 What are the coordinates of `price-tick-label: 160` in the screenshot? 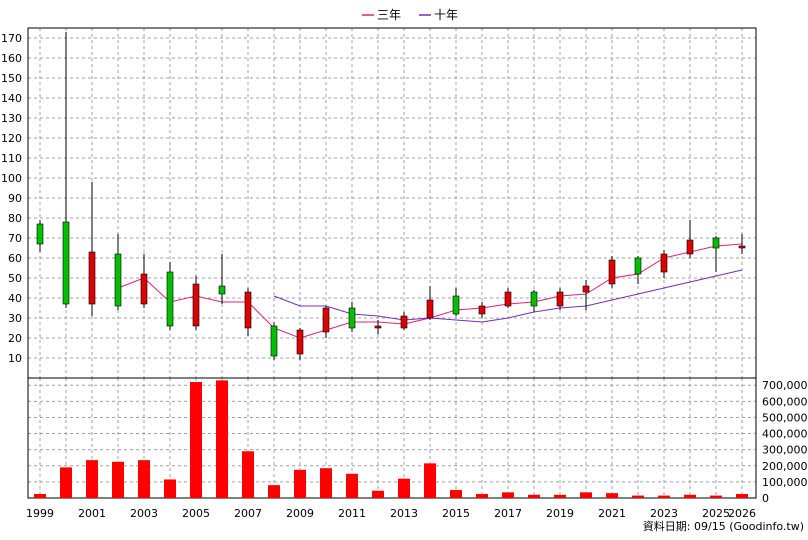 It's located at (11, 58).